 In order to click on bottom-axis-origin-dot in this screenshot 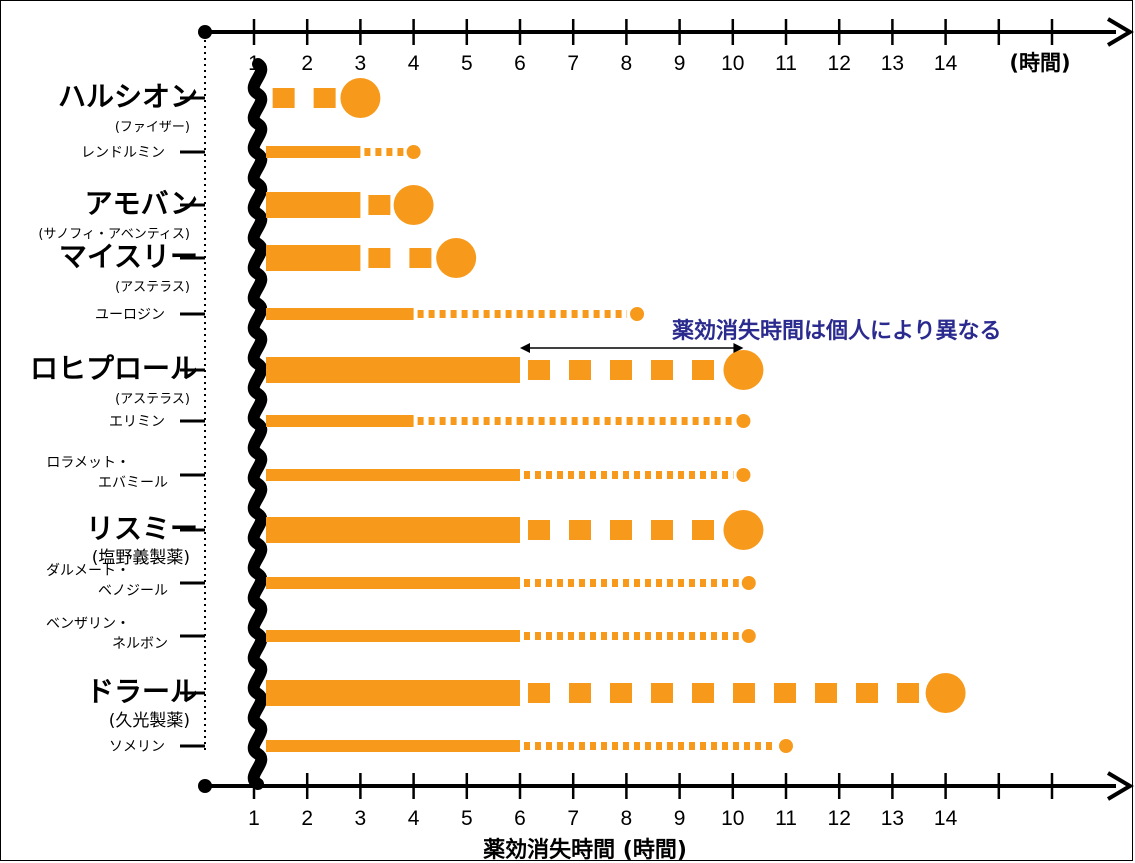, I will do `click(205, 786)`.